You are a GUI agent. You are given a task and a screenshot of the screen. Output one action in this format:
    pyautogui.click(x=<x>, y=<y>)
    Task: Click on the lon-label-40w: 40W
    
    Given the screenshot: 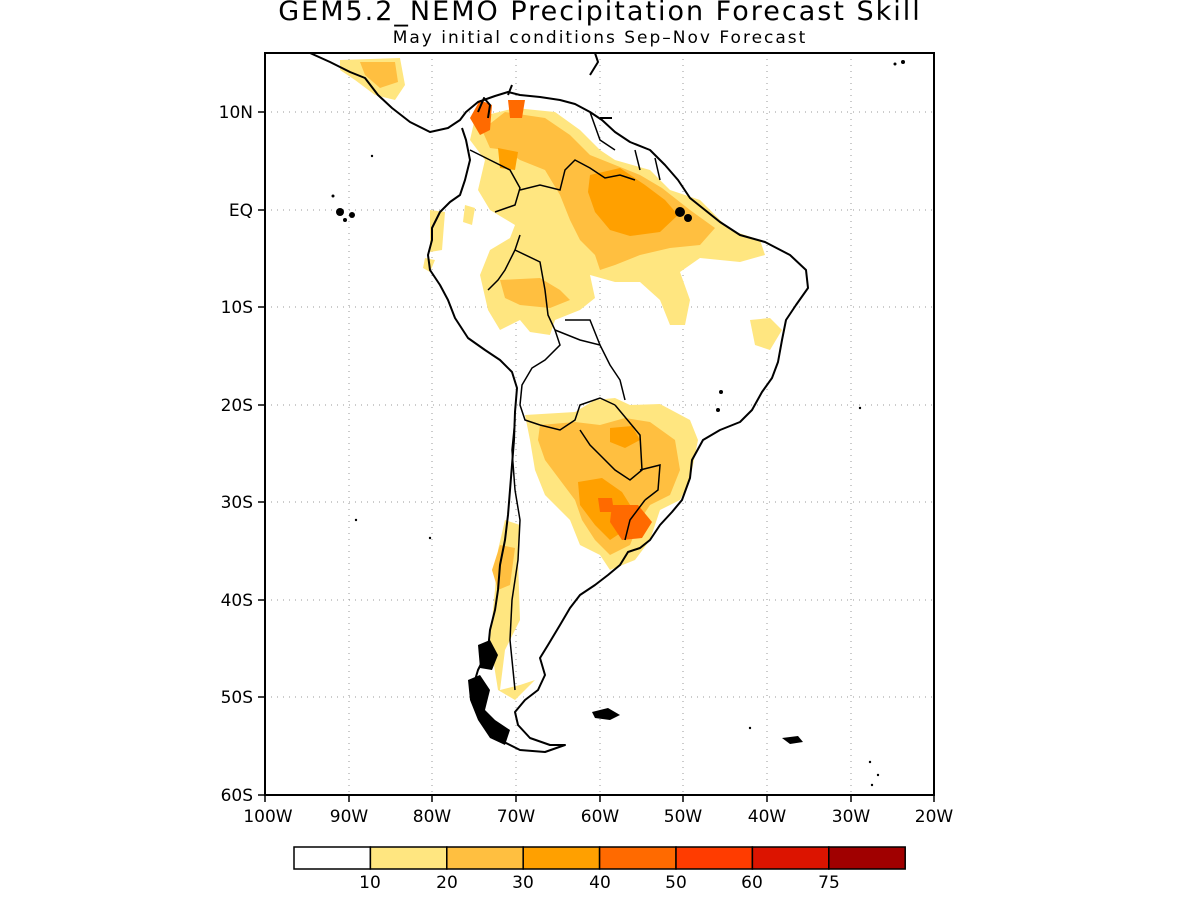 What is the action you would take?
    pyautogui.click(x=767, y=817)
    